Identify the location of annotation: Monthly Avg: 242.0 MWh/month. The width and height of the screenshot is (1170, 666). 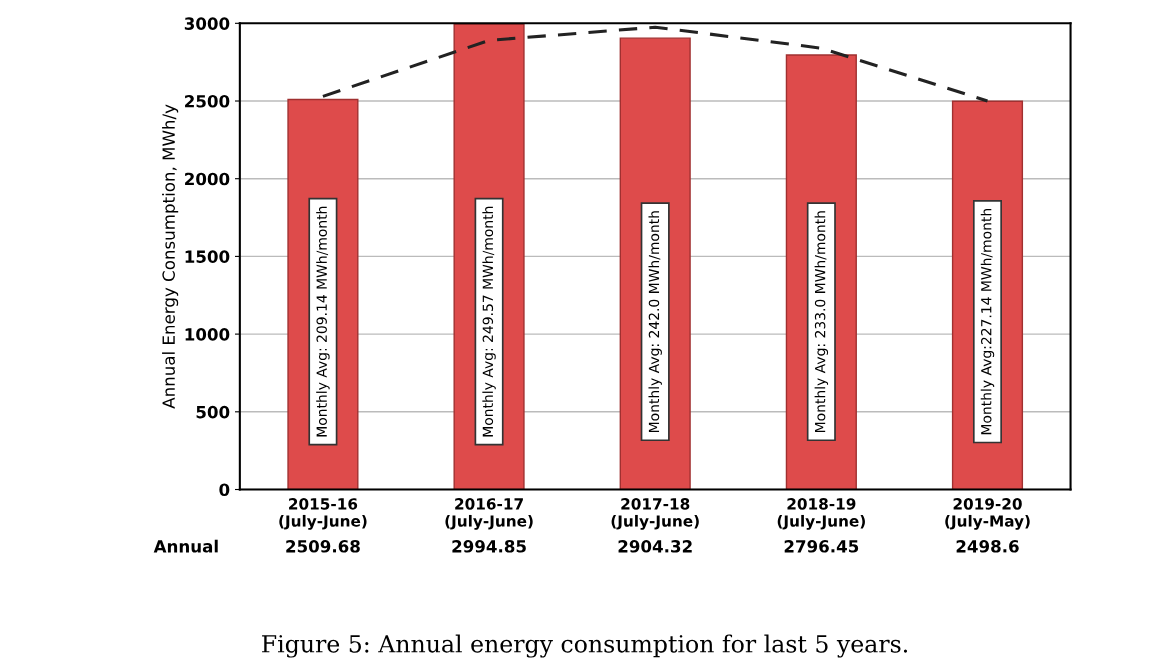
(655, 321).